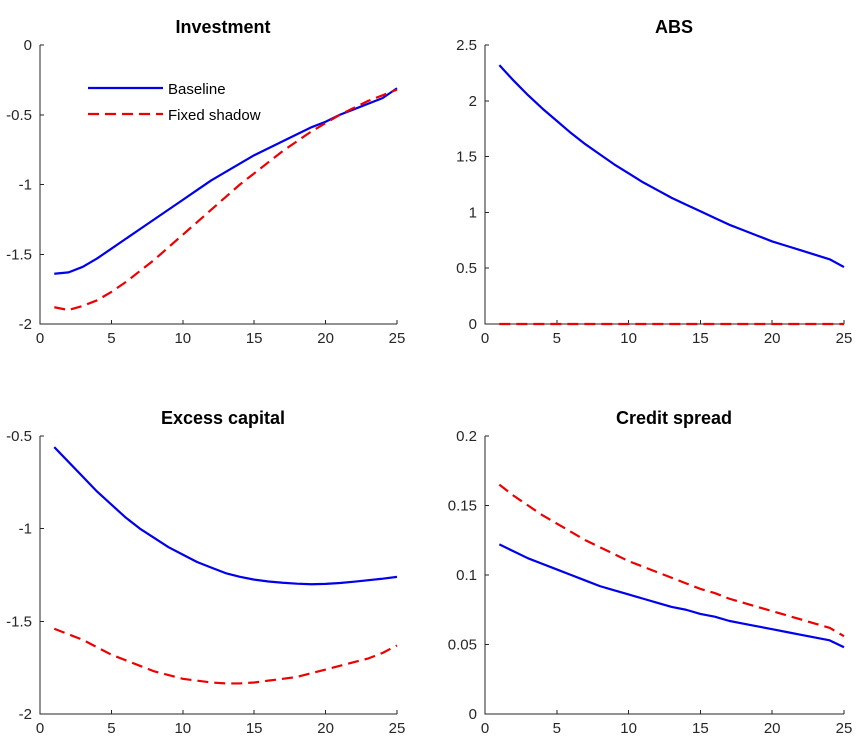  I want to click on y-tick-label: 0.05, so click(462, 645).